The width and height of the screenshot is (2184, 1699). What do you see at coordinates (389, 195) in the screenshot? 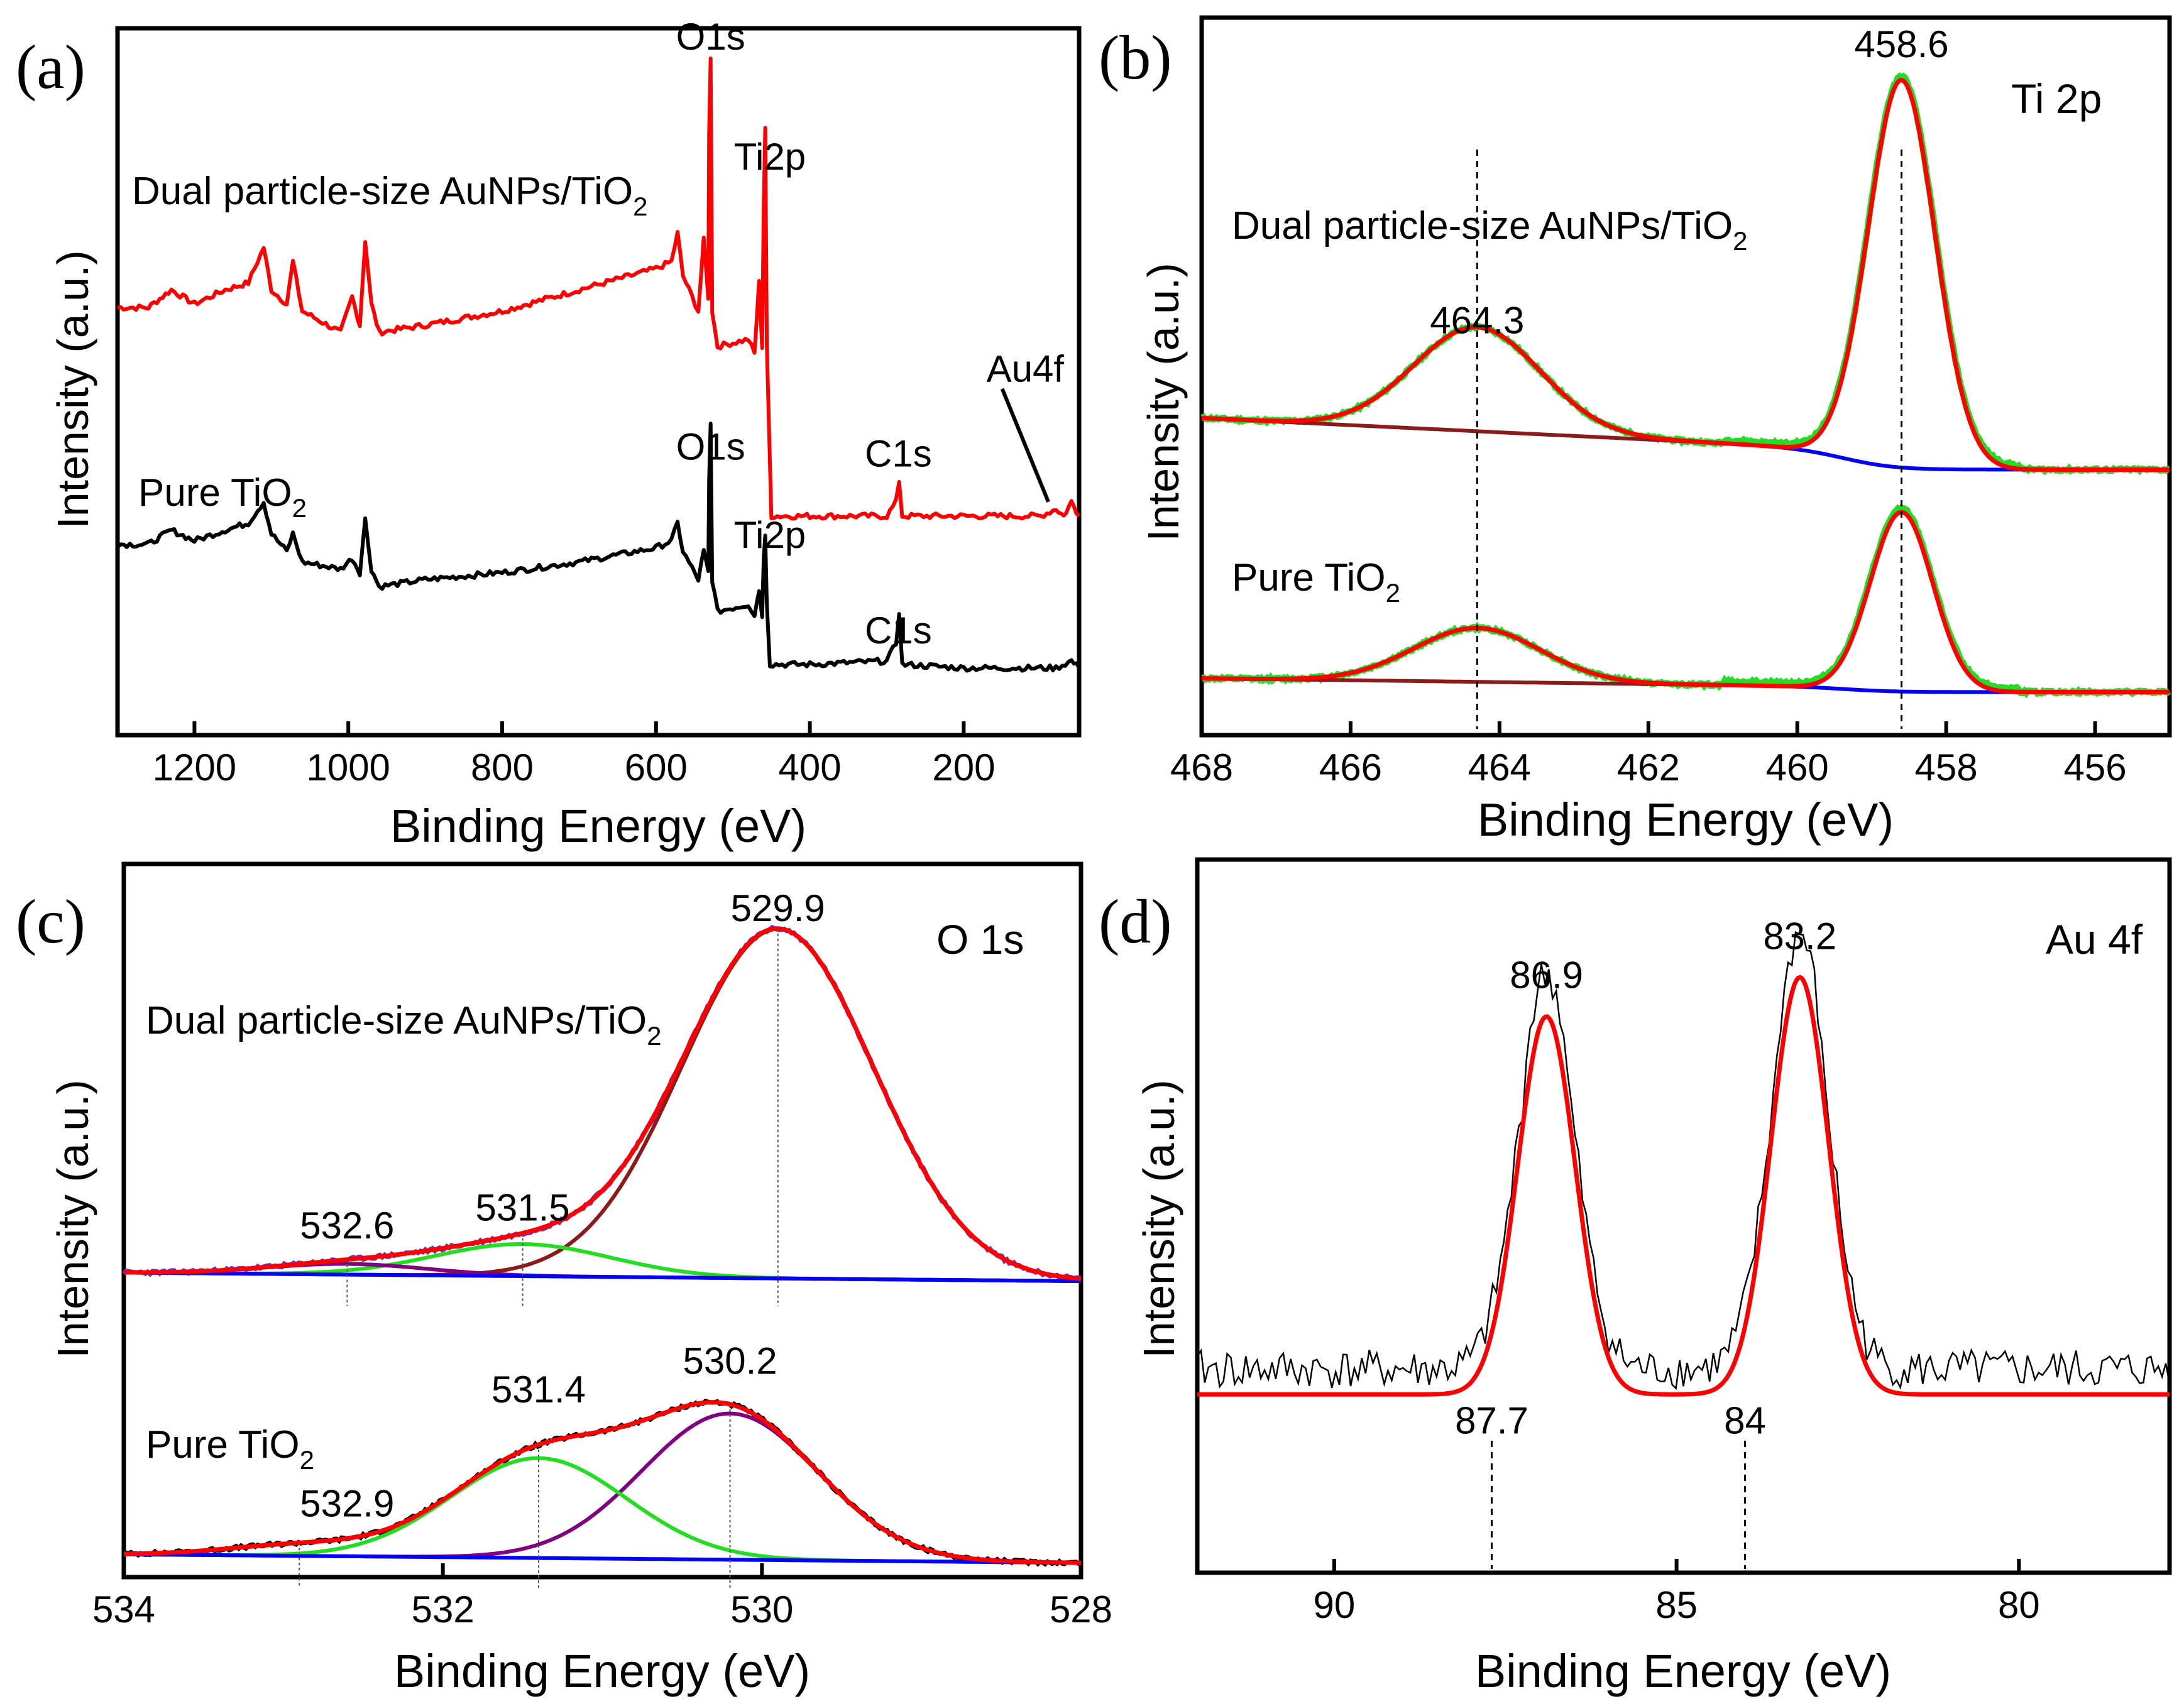
I see `panel-a-series-label-dual: Dual particle-size AuNPs/TiO2` at bounding box center [389, 195].